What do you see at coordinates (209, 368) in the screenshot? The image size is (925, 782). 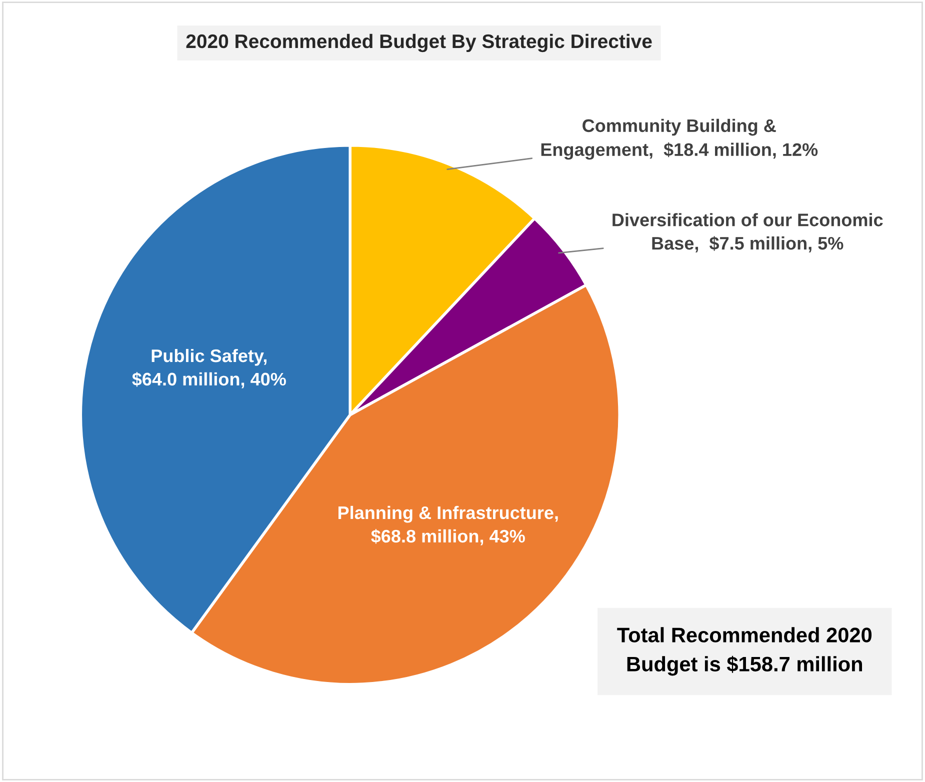 I see `slice-label: Public Safety, $64.0 million, 40%` at bounding box center [209, 368].